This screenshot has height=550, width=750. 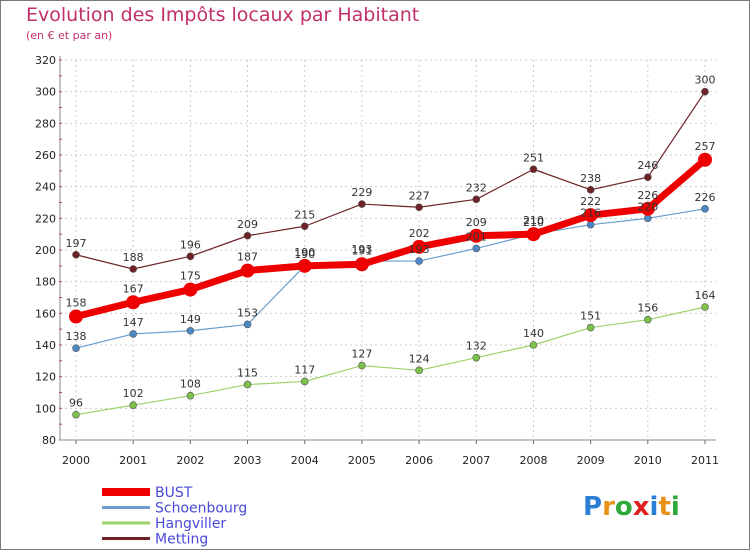 I want to click on data-label-hangviller: 164, so click(x=705, y=295).